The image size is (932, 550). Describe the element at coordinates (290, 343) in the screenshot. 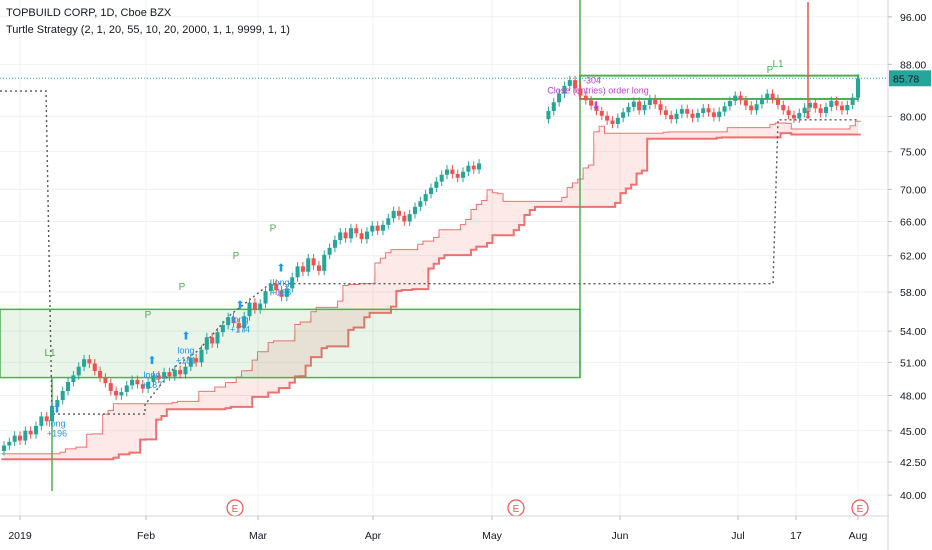

I see `entry-zone-box` at that location.